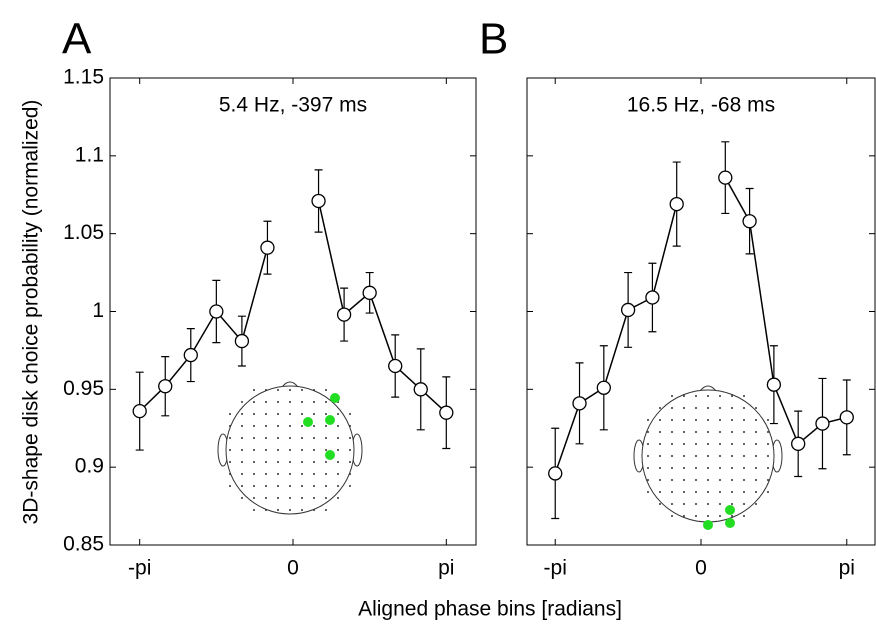  I want to click on x-tick-label: -pi, so click(139, 568).